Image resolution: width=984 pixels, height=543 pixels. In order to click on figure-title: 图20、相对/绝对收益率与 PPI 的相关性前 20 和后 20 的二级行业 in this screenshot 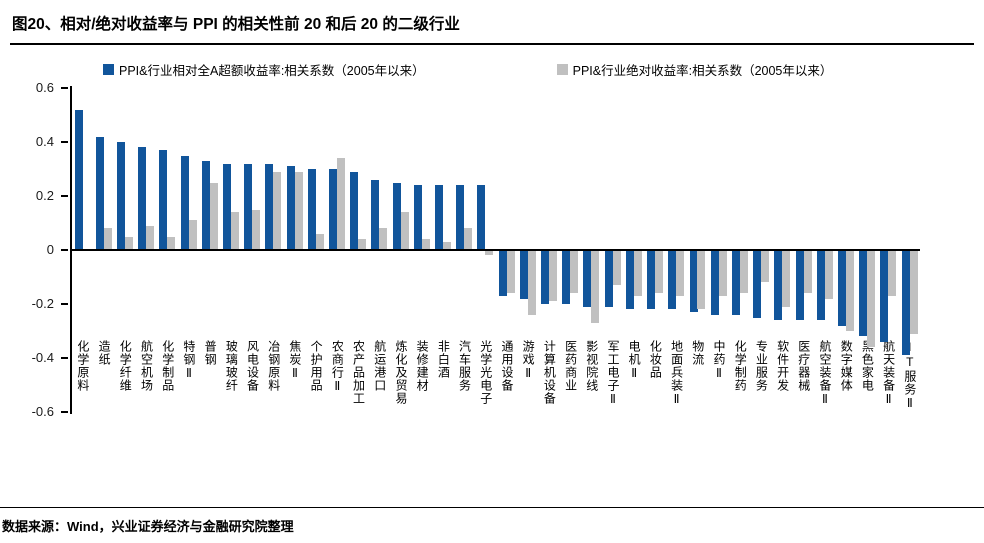, I will do `click(492, 26)`.